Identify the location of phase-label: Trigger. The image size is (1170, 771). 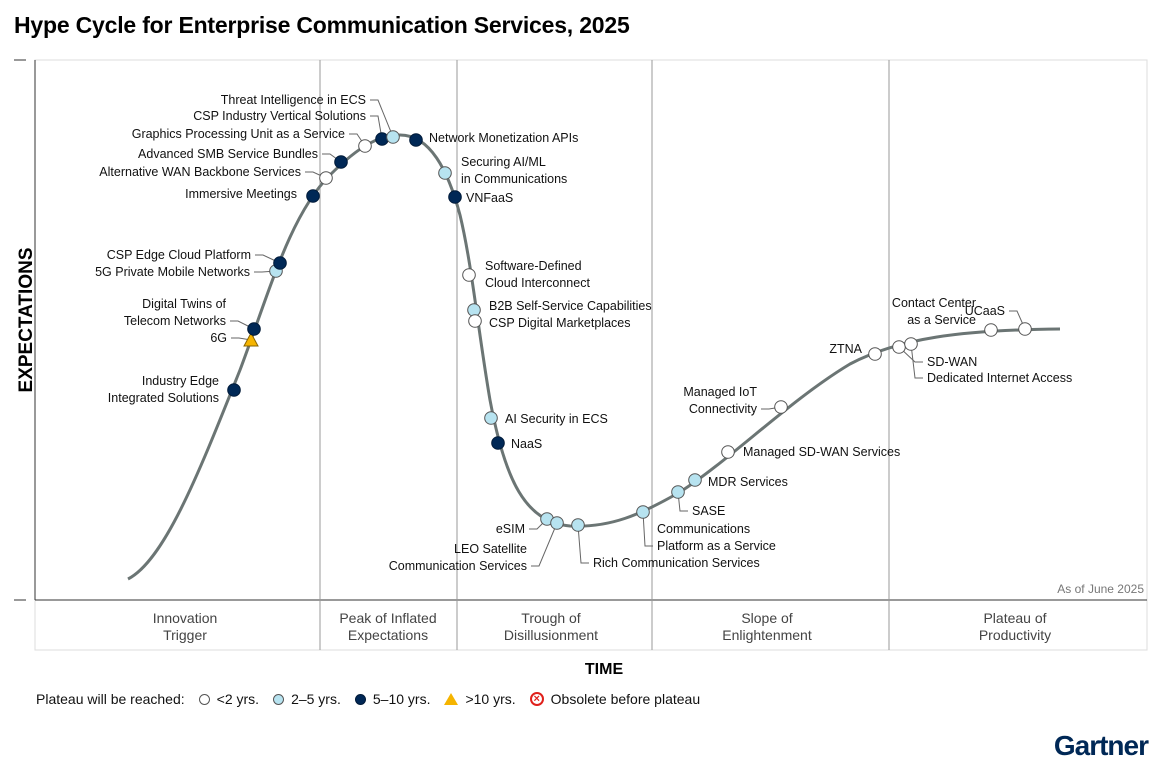
(185, 635).